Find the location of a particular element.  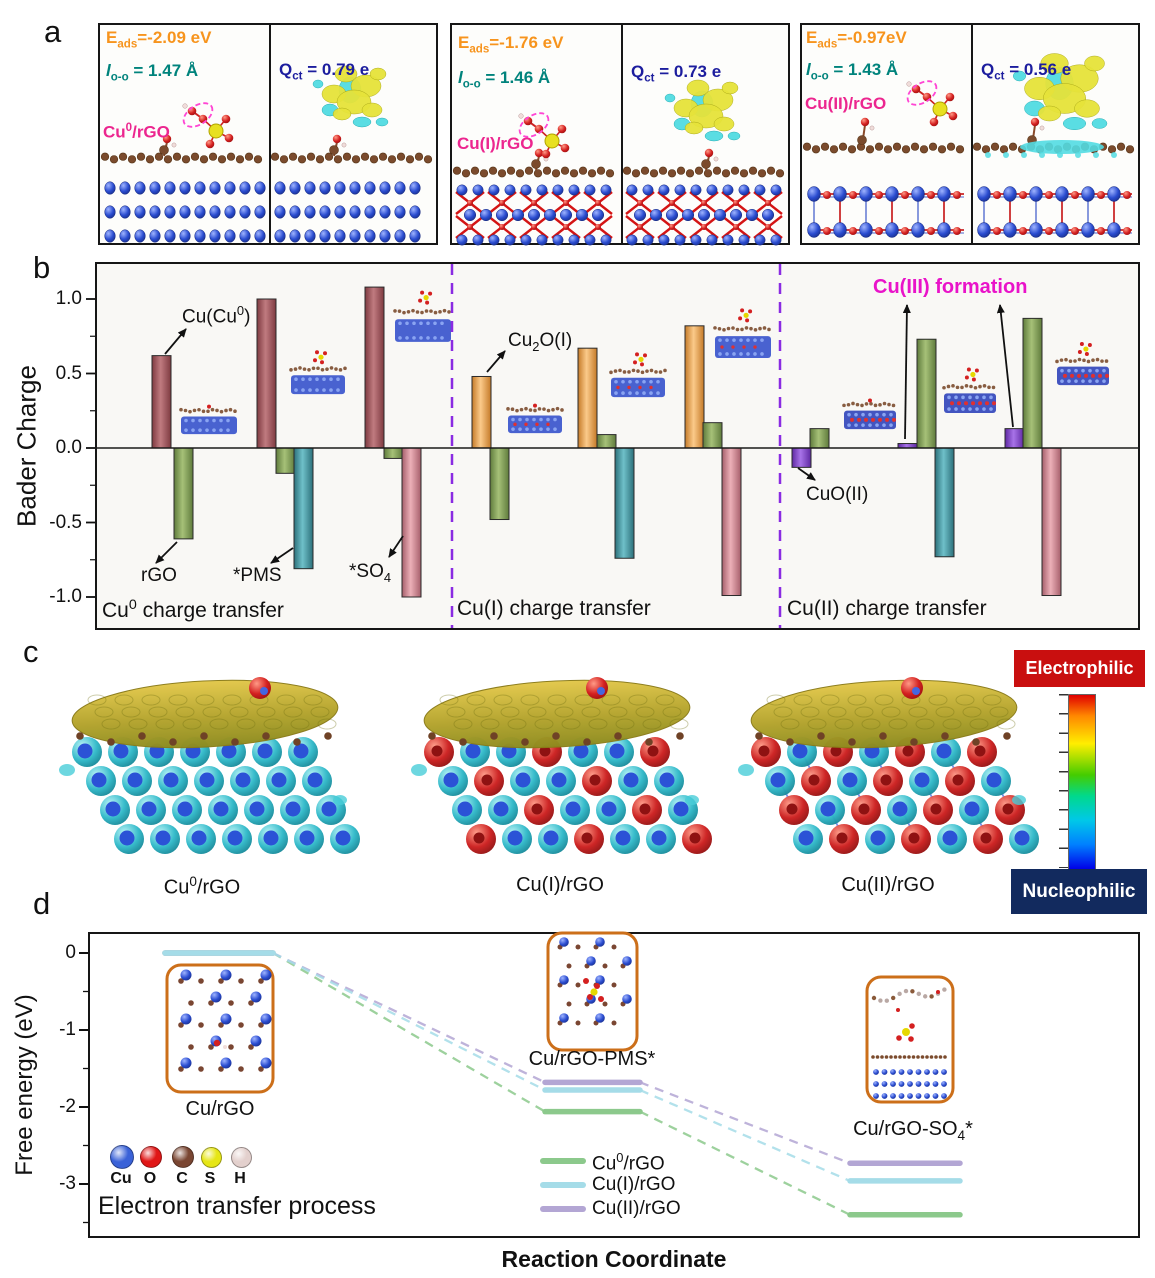

panel-d-label: d is located at coordinates (42, 903).